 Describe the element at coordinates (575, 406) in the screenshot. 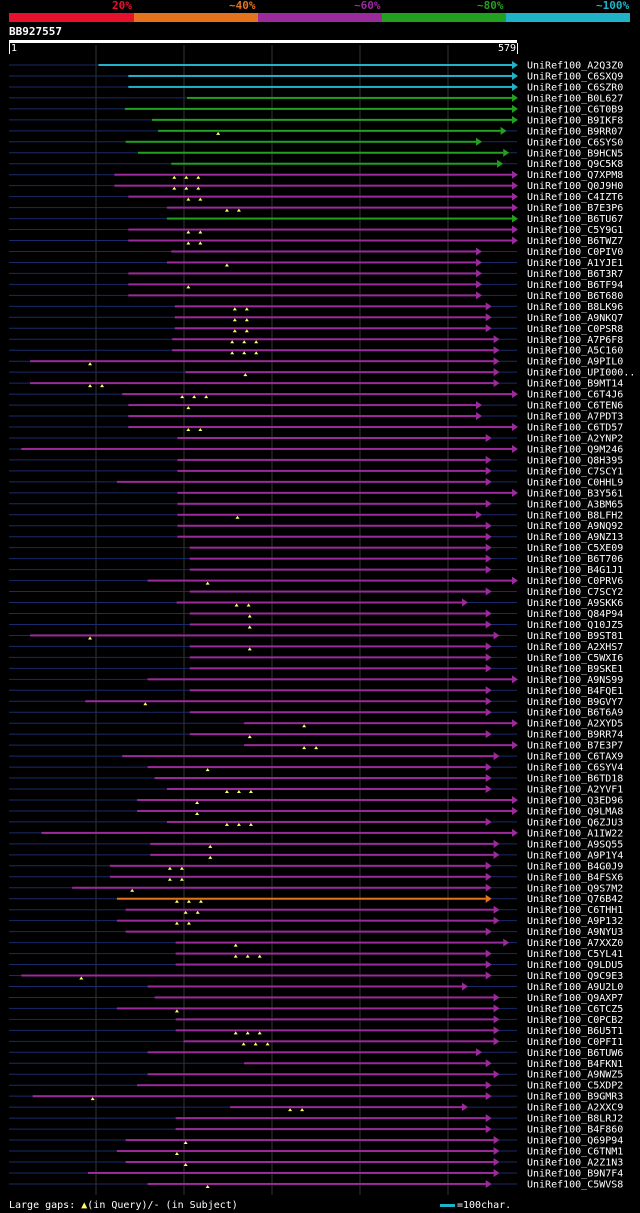

I see `hit-label: UniRef100_C6TEN6` at that location.